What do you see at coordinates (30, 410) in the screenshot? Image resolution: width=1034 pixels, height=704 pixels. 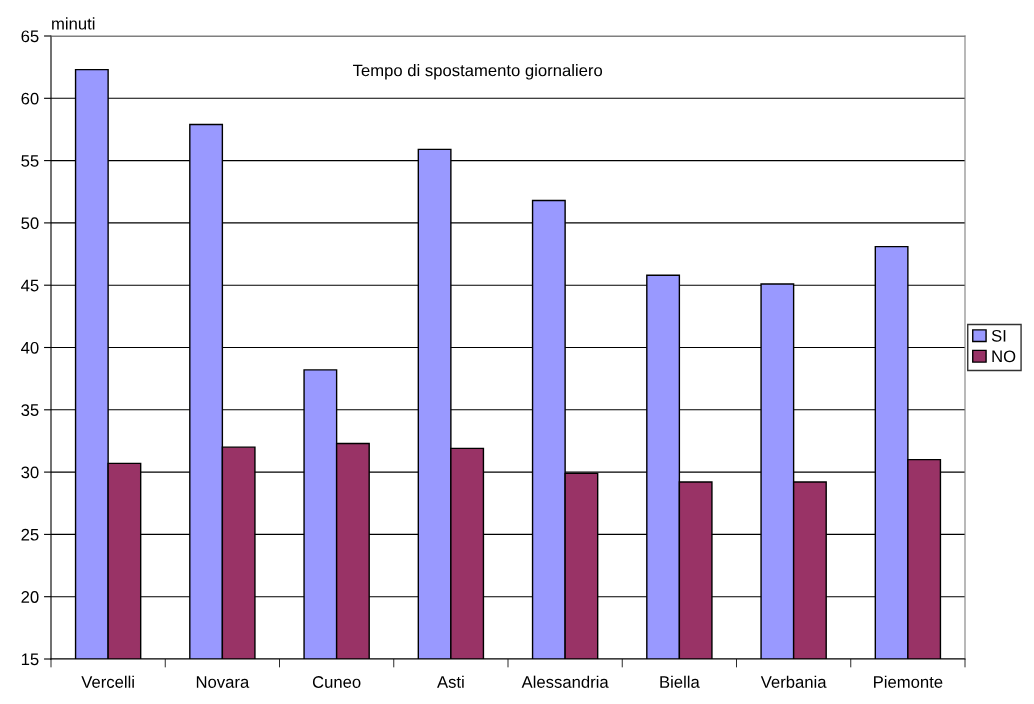 I see `y-tick-label: 35` at bounding box center [30, 410].